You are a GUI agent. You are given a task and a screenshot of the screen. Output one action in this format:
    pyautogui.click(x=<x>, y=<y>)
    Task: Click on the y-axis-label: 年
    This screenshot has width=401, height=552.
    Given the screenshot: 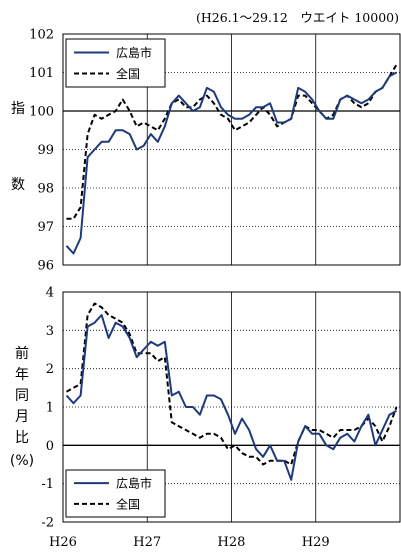 What is the action you would take?
    pyautogui.click(x=22, y=375)
    